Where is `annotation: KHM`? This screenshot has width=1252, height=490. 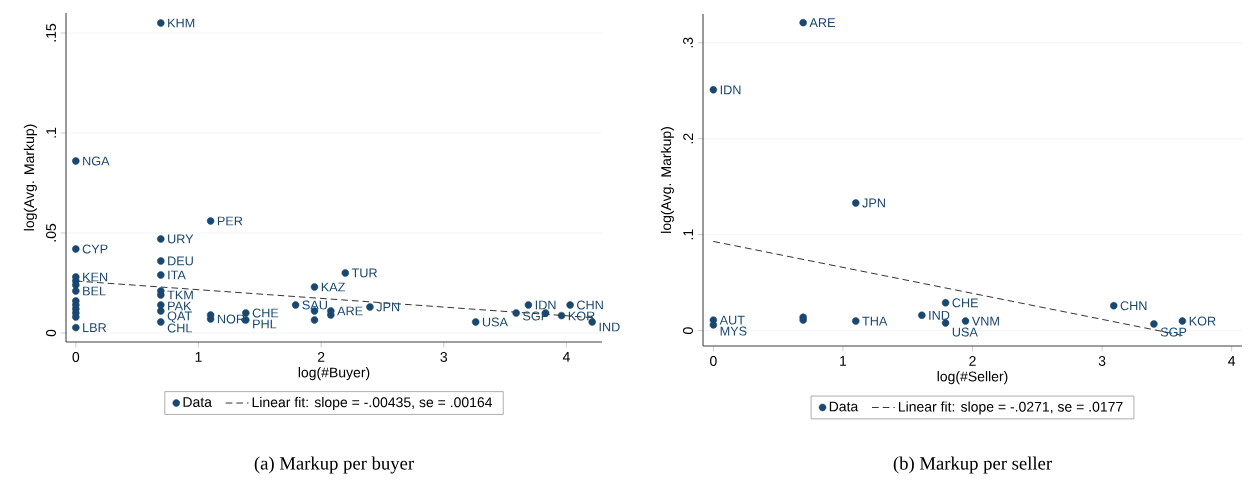 annotation: KHM is located at coordinates (181, 23).